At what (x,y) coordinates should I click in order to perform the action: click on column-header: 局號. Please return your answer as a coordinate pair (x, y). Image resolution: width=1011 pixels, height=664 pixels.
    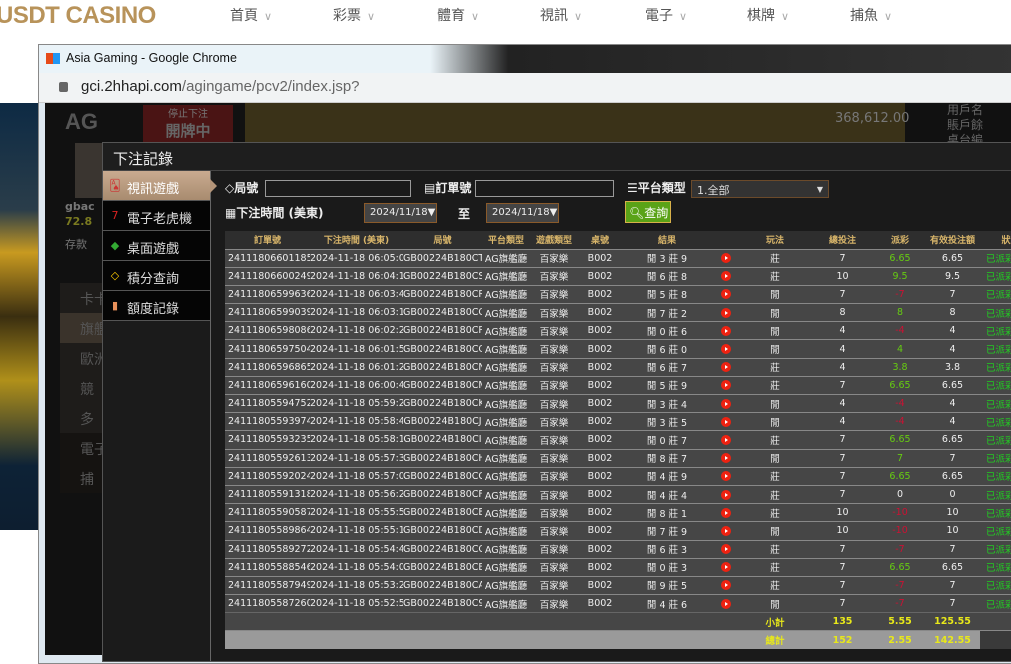
    Looking at the image, I should click on (442, 240).